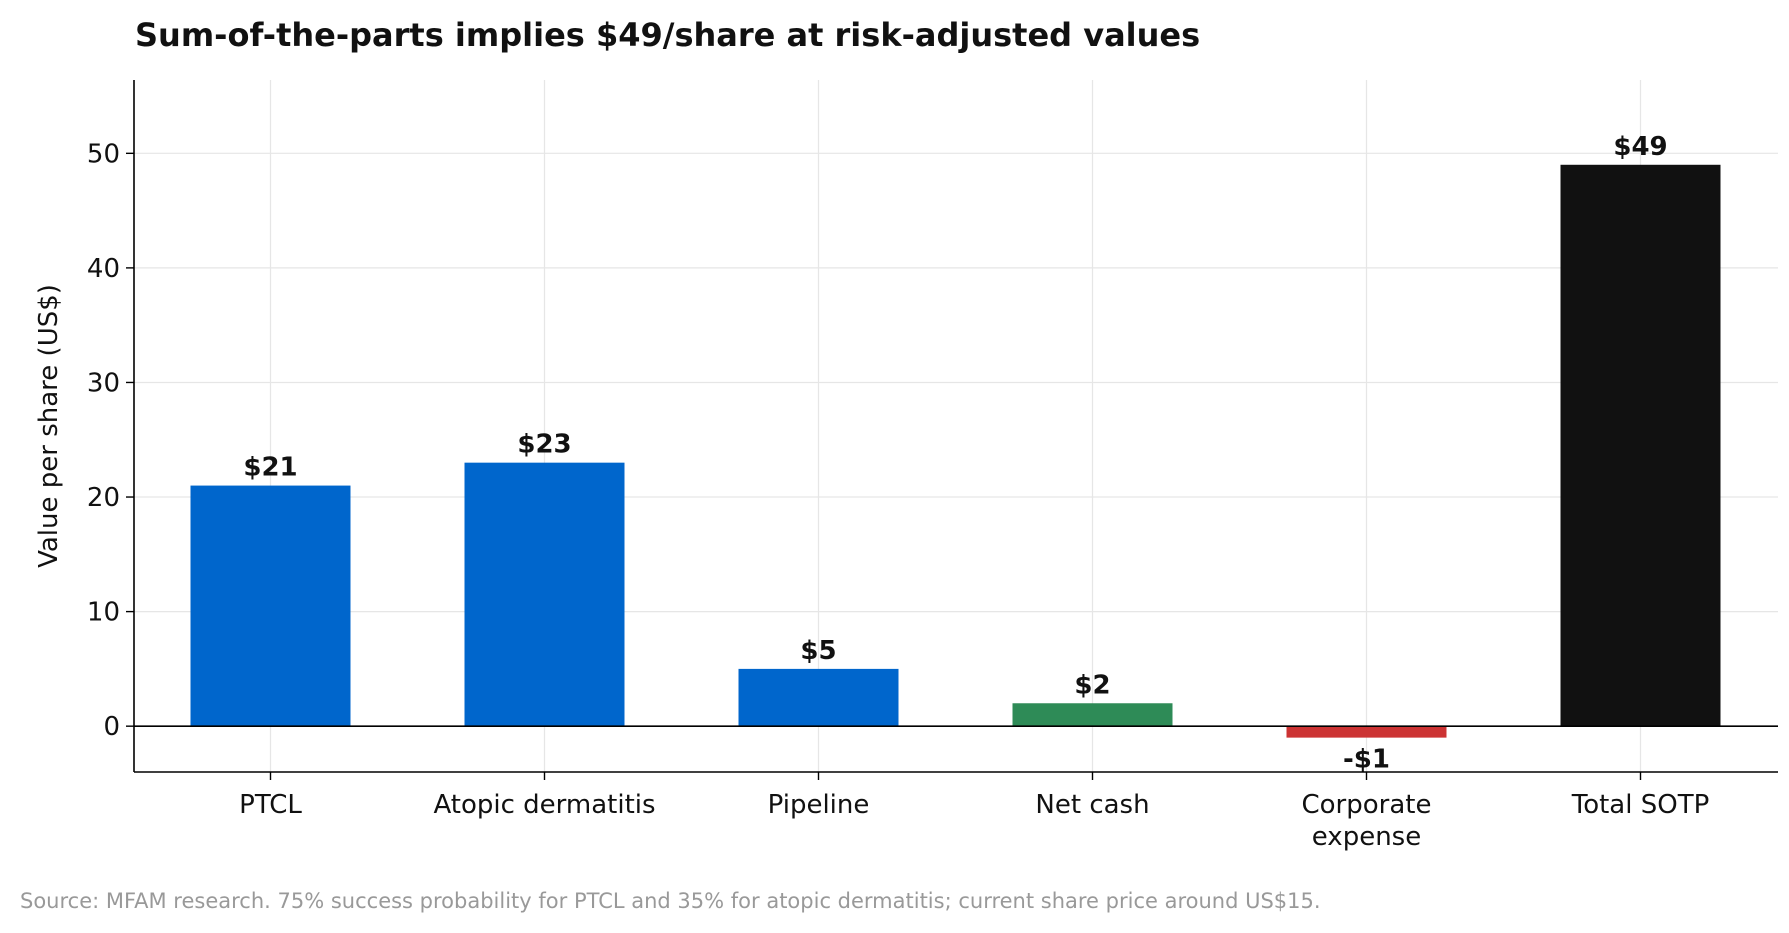 This screenshot has width=1789, height=933. What do you see at coordinates (819, 805) in the screenshot?
I see `x-tick-label: Pipeline` at bounding box center [819, 805].